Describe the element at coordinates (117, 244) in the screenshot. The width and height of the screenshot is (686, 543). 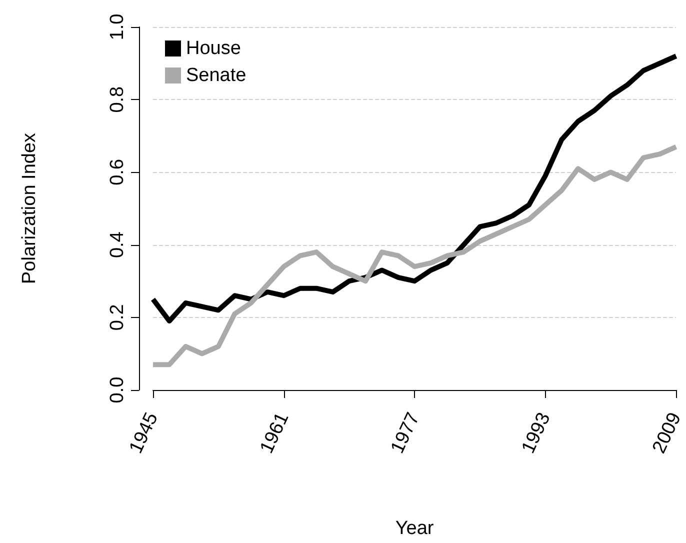
I see `y-tick-label: 0.4` at that location.